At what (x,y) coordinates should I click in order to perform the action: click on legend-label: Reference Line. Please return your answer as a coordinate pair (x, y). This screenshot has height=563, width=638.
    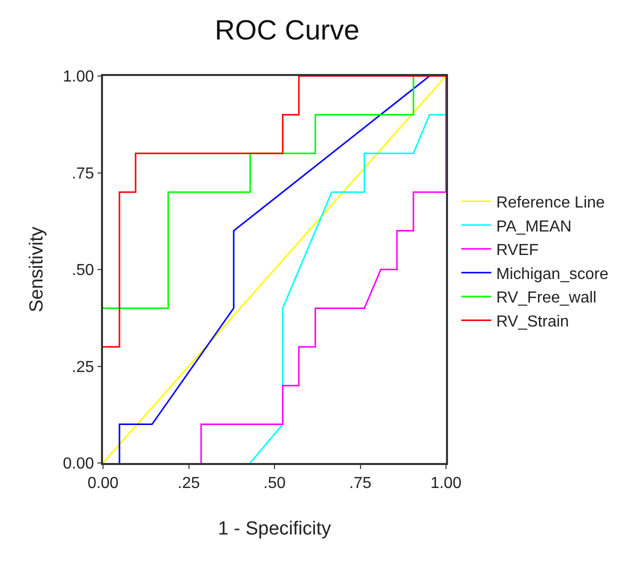
    Looking at the image, I should click on (550, 203).